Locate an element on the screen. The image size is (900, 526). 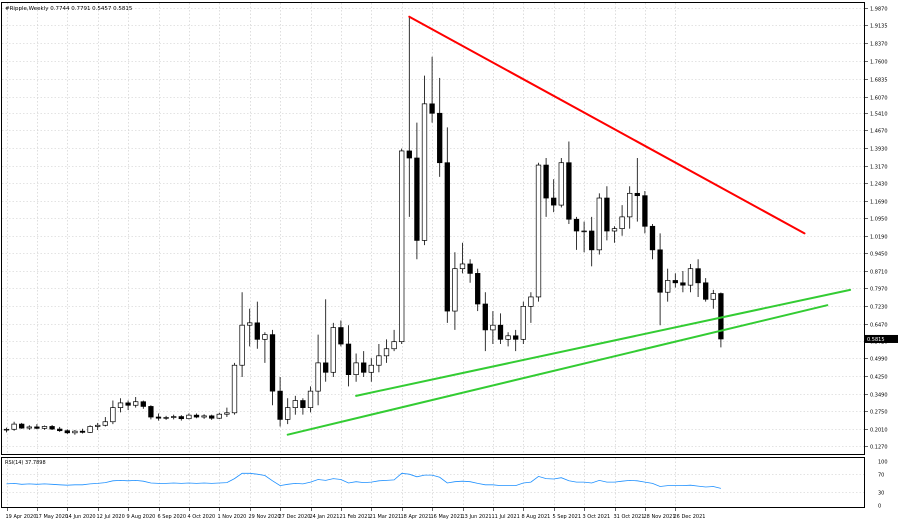
rsi-label: RSI(14) 37.7898 is located at coordinates (25, 463).